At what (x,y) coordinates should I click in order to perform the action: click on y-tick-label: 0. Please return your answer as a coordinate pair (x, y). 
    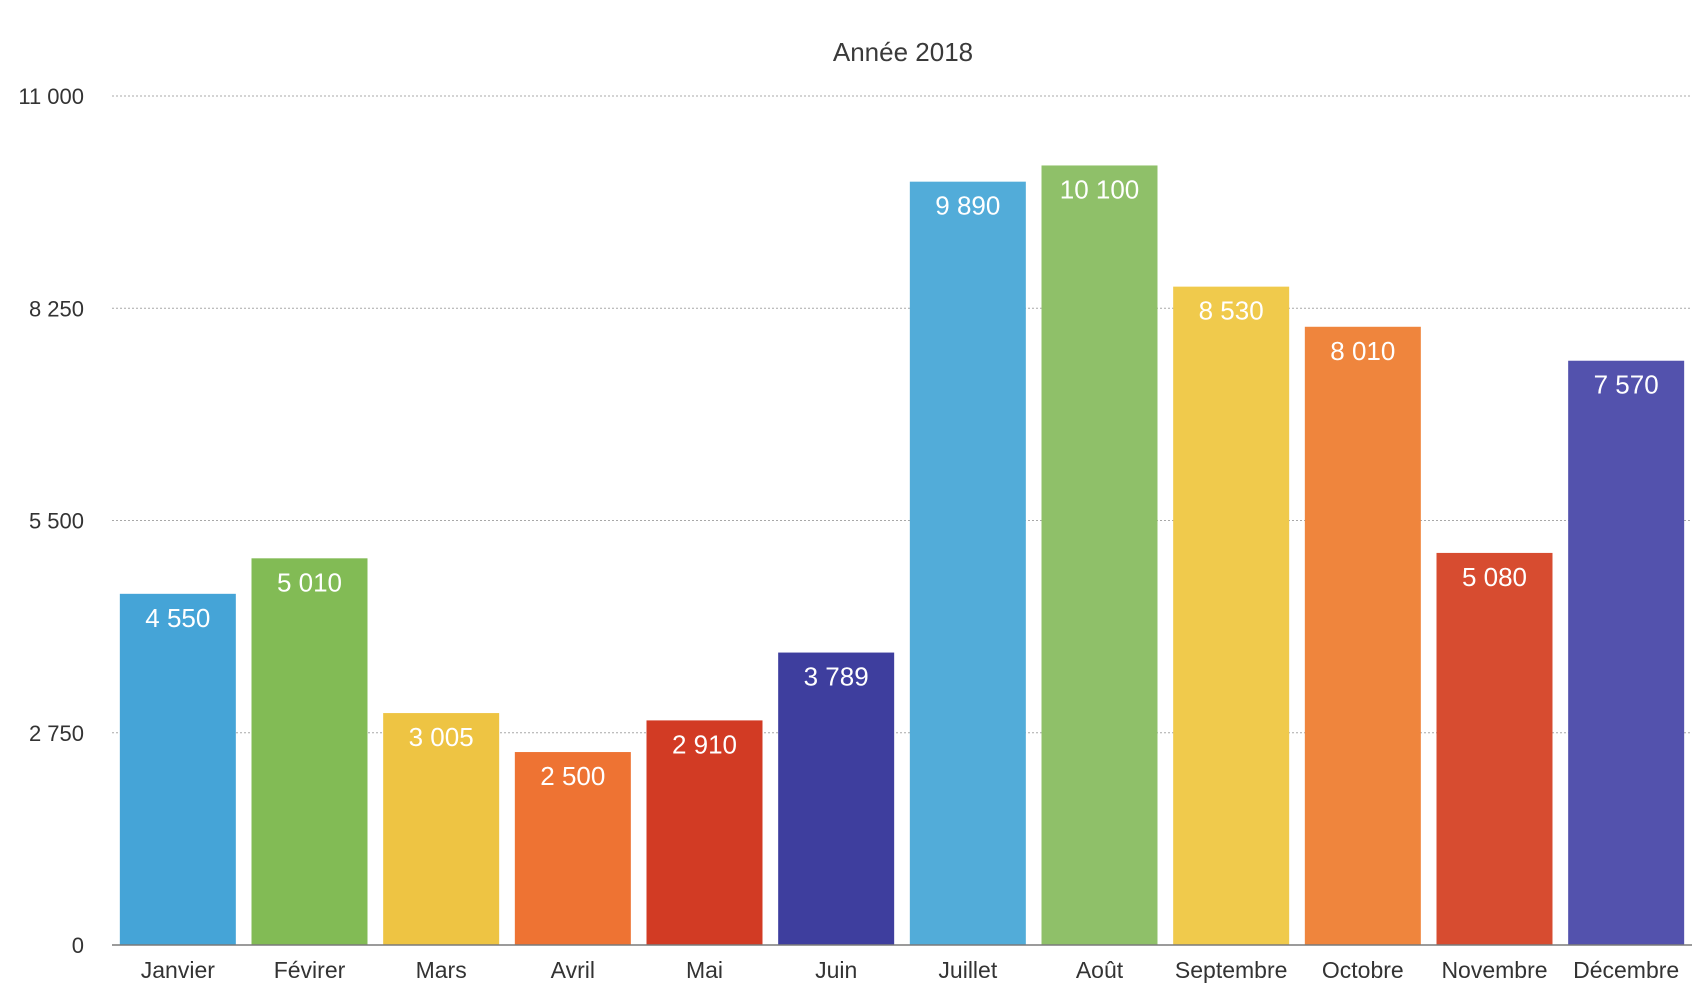
    Looking at the image, I should click on (78, 945).